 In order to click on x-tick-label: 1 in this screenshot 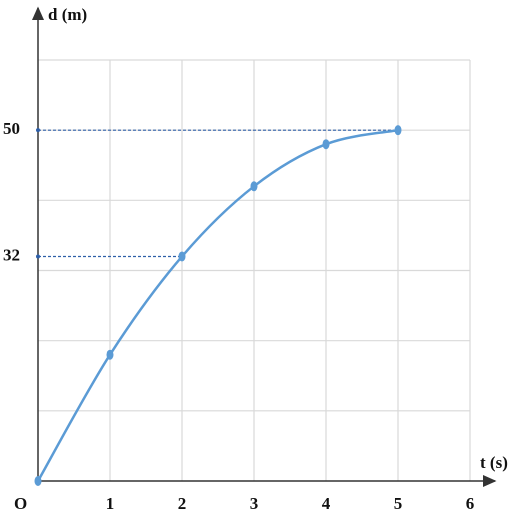, I will do `click(110, 503)`.